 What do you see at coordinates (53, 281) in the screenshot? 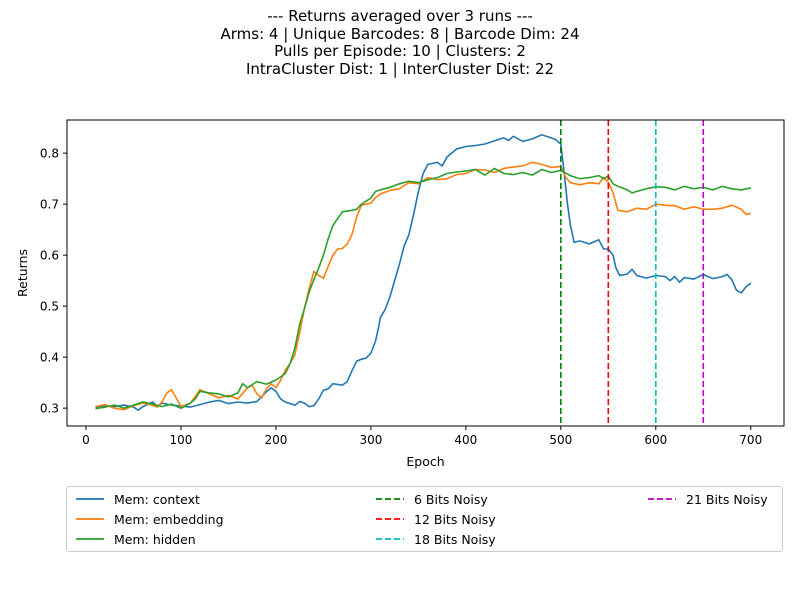
I see `y-axis: 0.3 0.4 0.5 0.6 0.7 0.8` at bounding box center [53, 281].